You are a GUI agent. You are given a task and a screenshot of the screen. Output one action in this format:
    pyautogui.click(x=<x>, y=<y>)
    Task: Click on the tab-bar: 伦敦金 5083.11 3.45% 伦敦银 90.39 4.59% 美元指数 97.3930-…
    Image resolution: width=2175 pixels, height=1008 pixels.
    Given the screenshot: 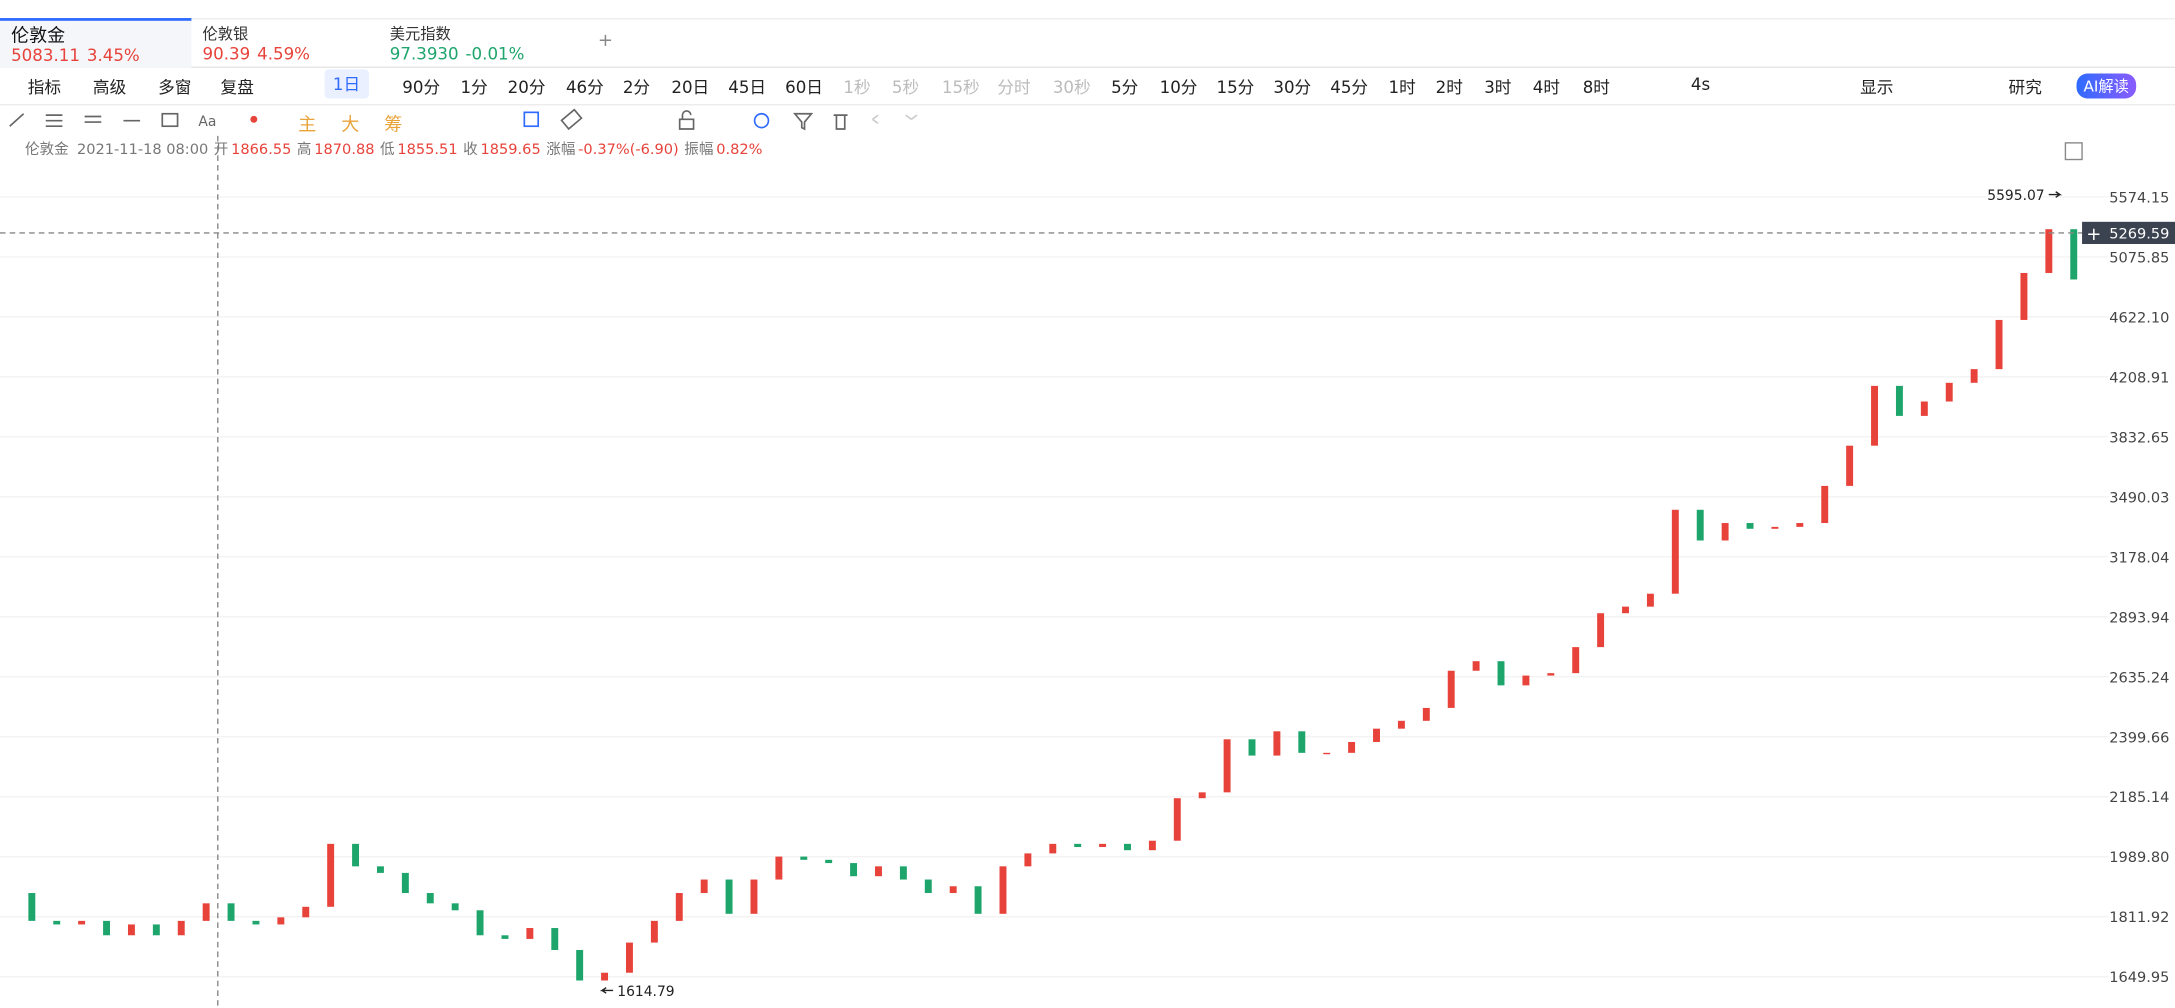 What is the action you would take?
    pyautogui.click(x=1087, y=43)
    